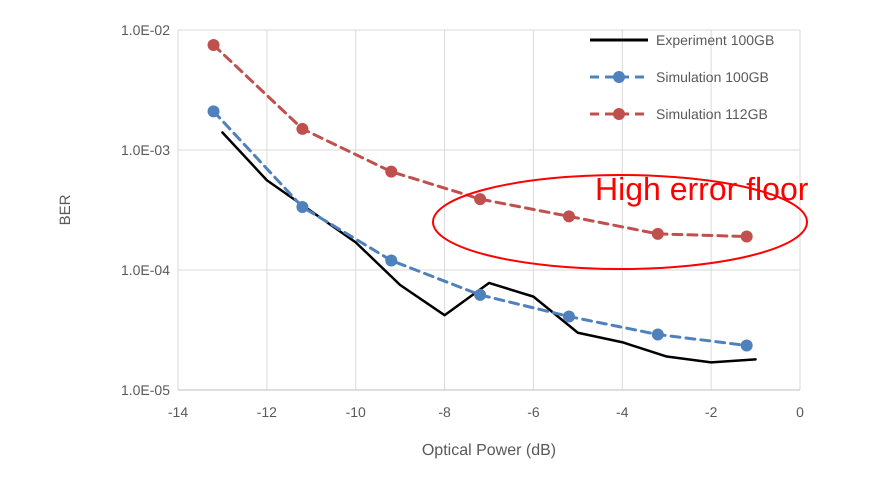  I want to click on x-tick-label: -6, so click(533, 412).